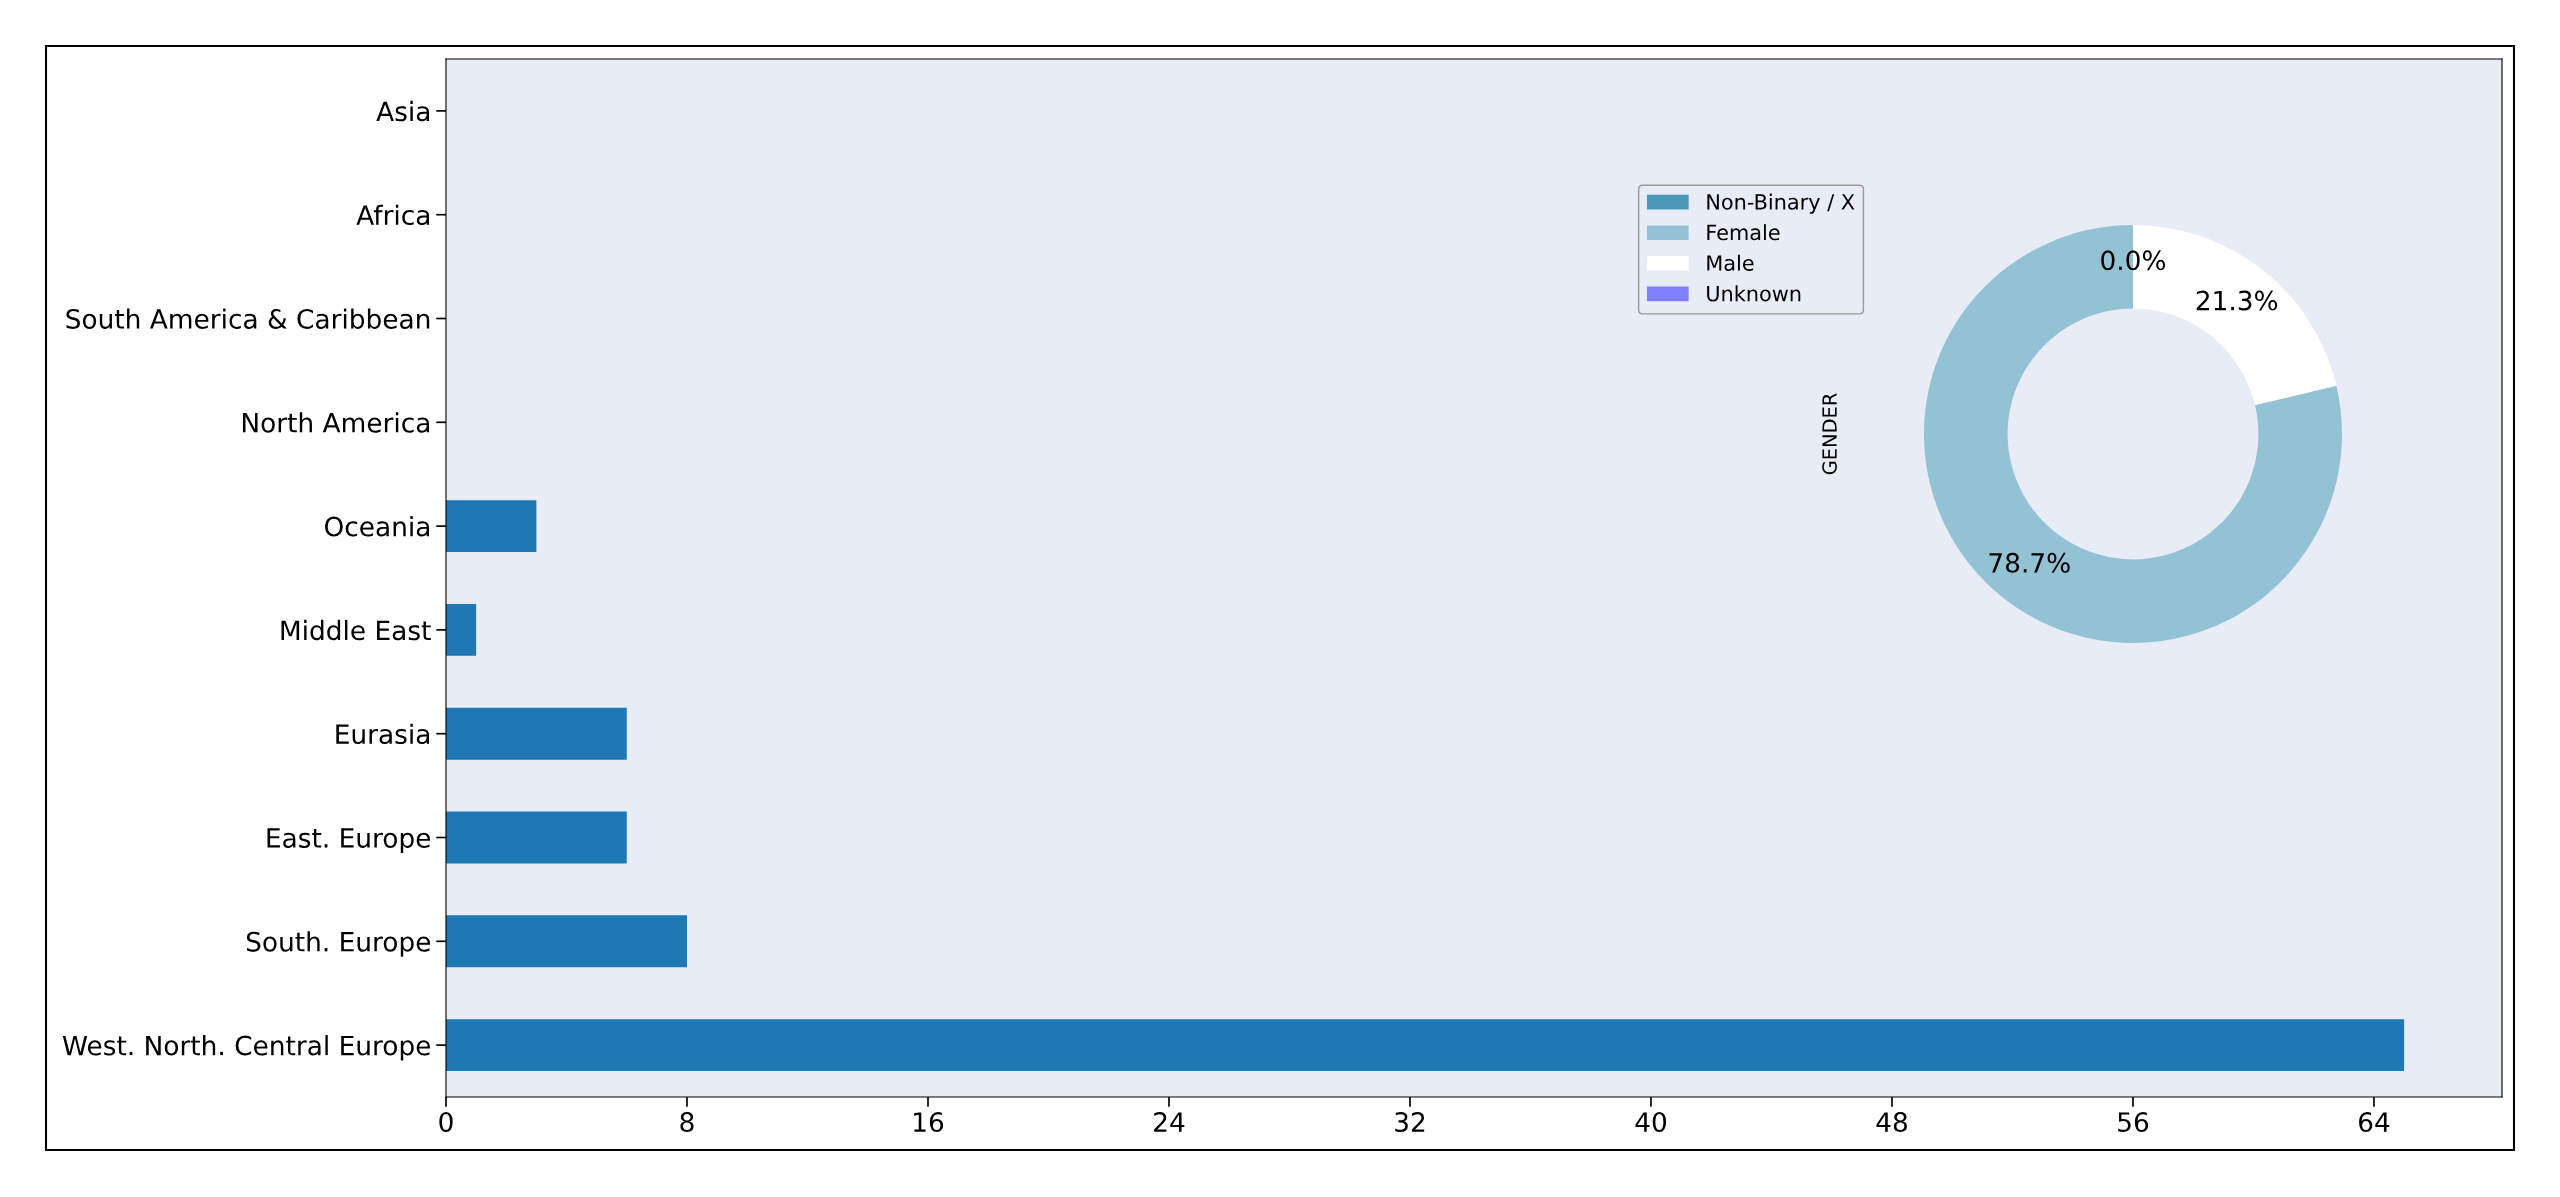 The width and height of the screenshot is (2560, 1197). Describe the element at coordinates (1743, 232) in the screenshot. I see `legend-label: Female` at that location.